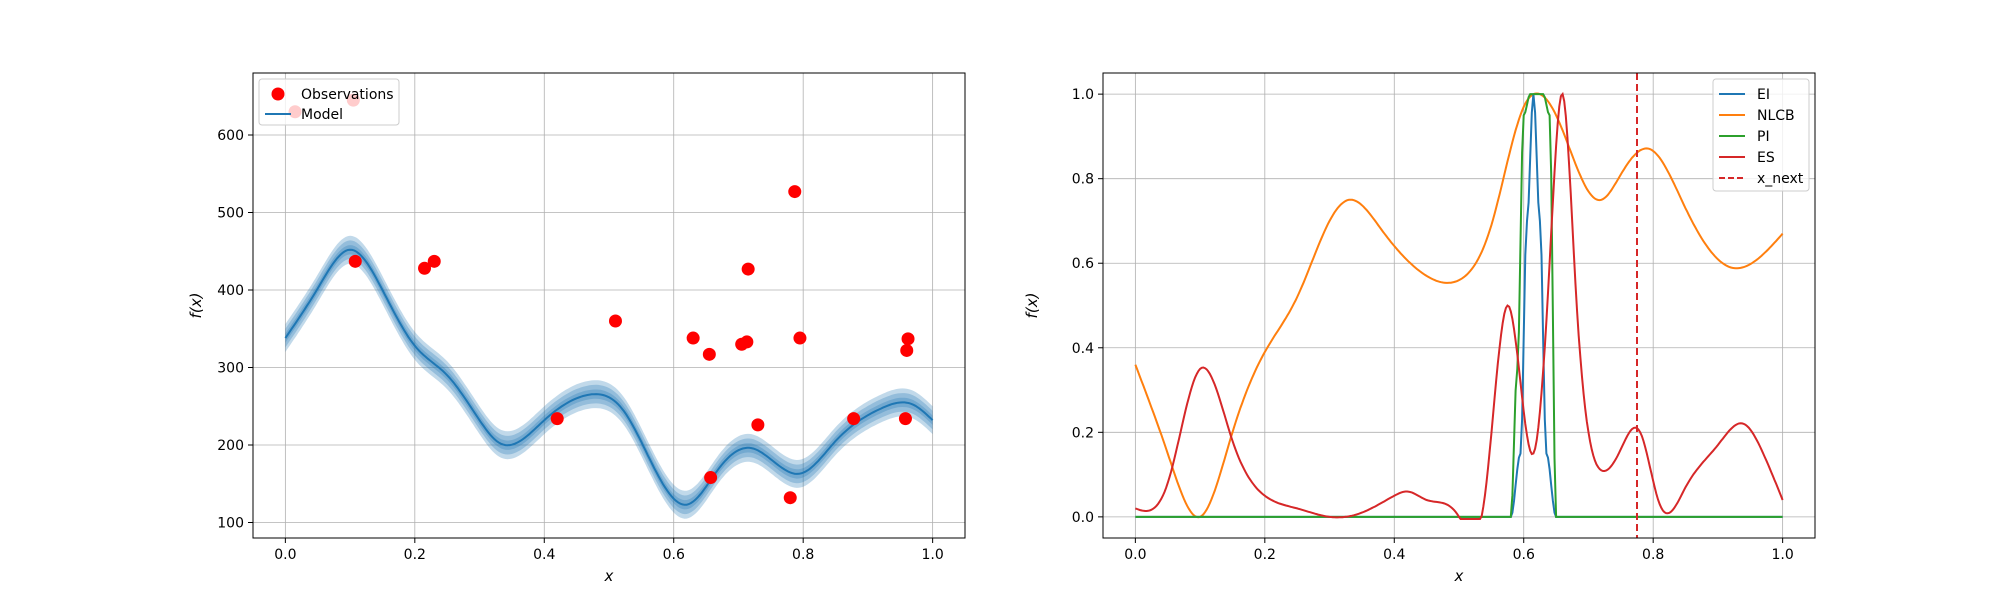 Image resolution: width=2000 pixels, height=600 pixels. I want to click on left-ylabel: f(x), so click(196, 306).